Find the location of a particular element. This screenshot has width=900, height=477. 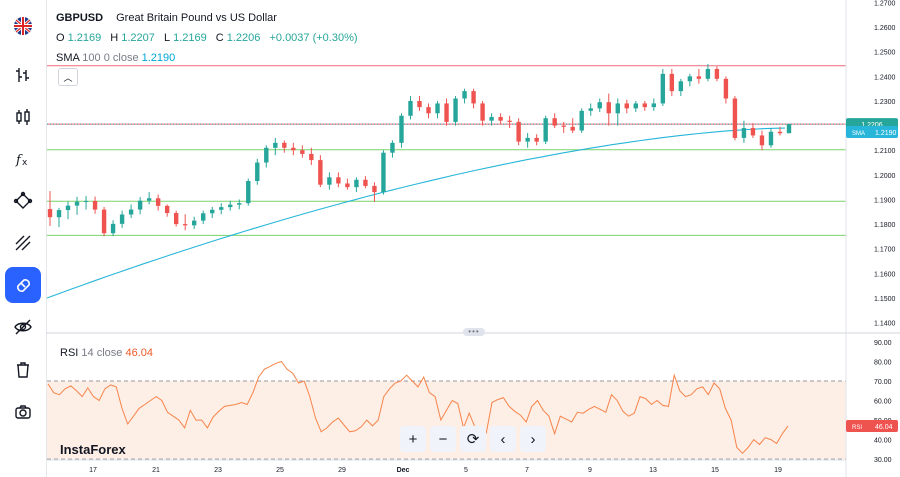

time-tick-label: 29 is located at coordinates (342, 470).